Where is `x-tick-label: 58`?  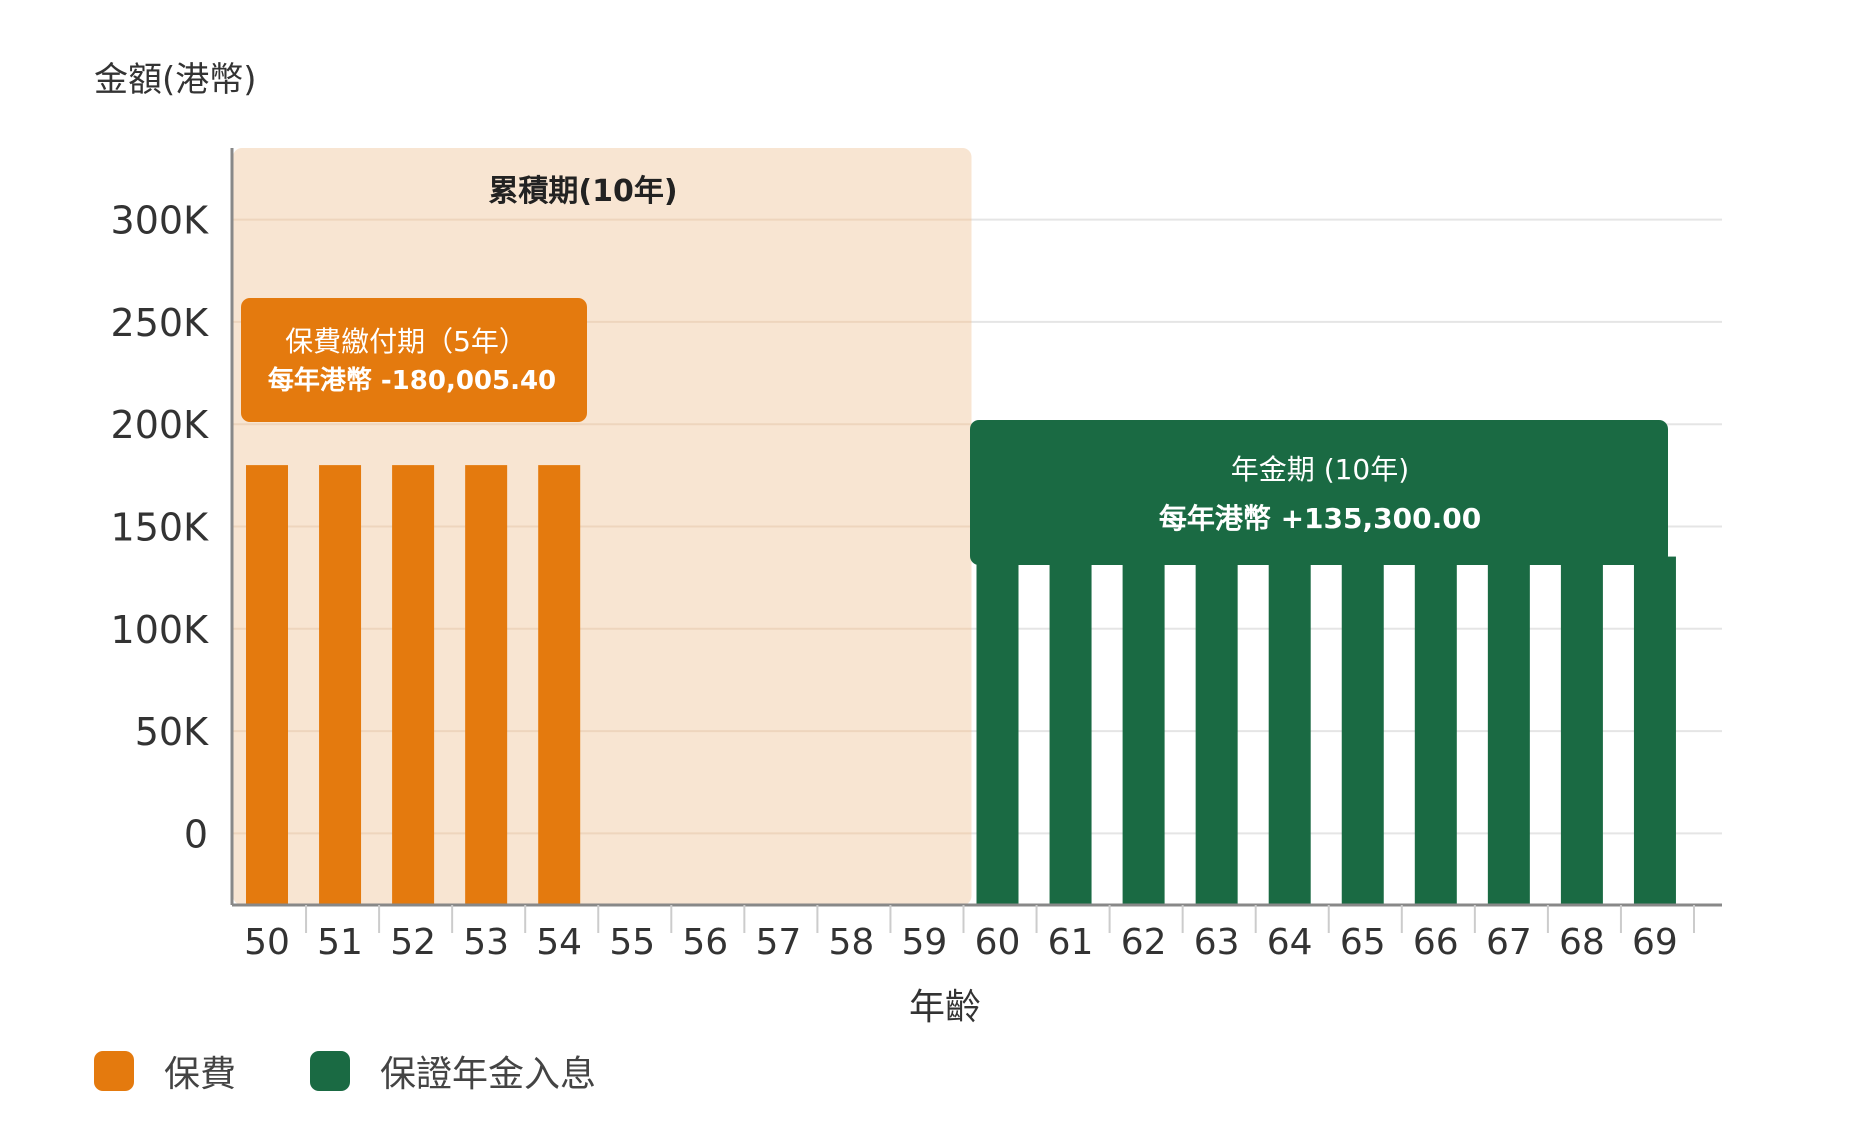 x-tick-label: 58 is located at coordinates (851, 942).